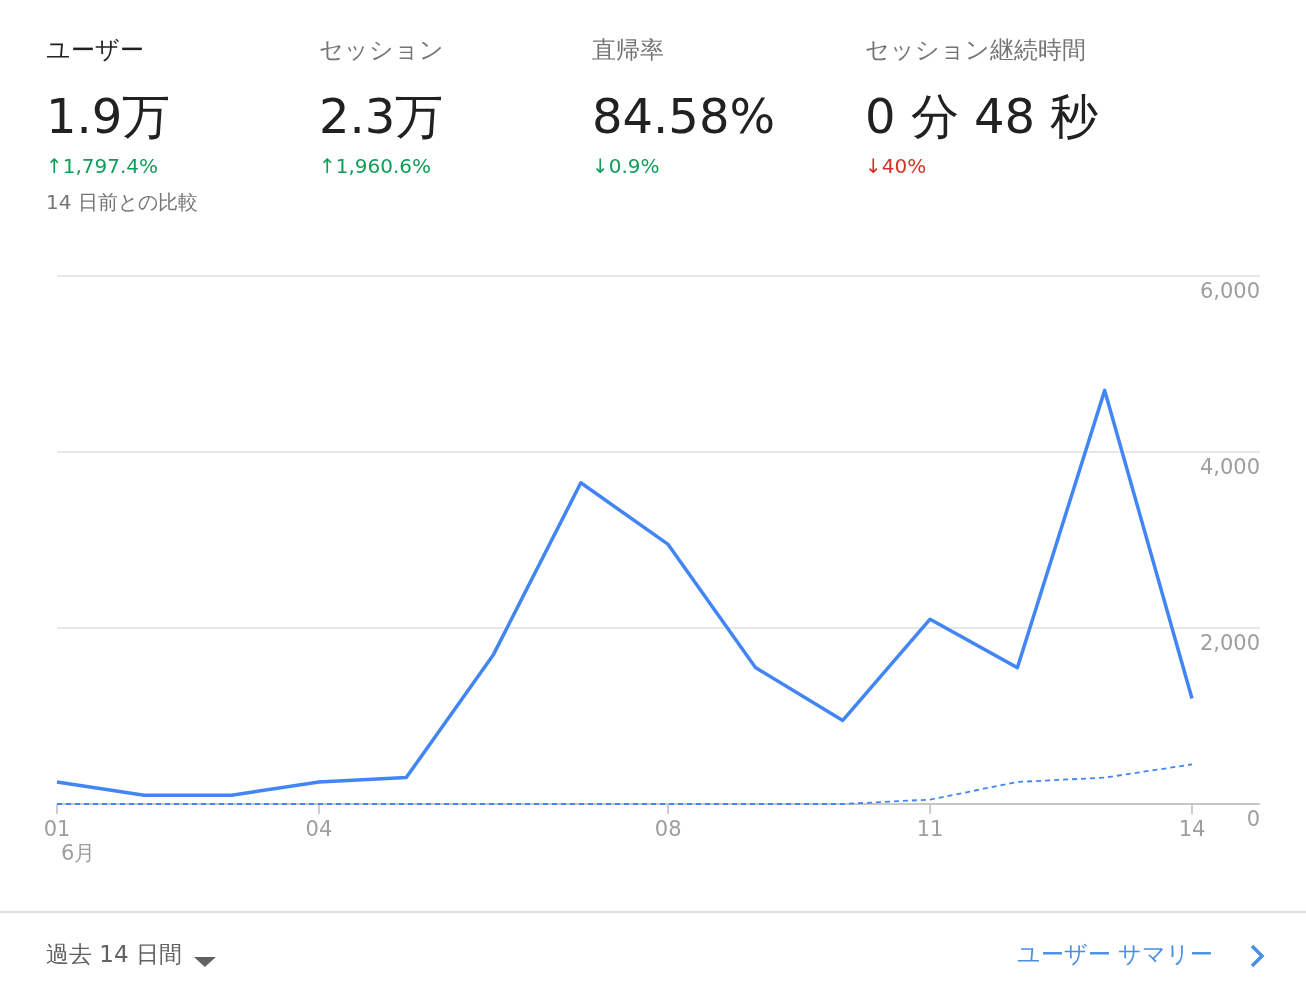  Describe the element at coordinates (122, 202) in the screenshot. I see `text: 14 日前との比較` at that location.